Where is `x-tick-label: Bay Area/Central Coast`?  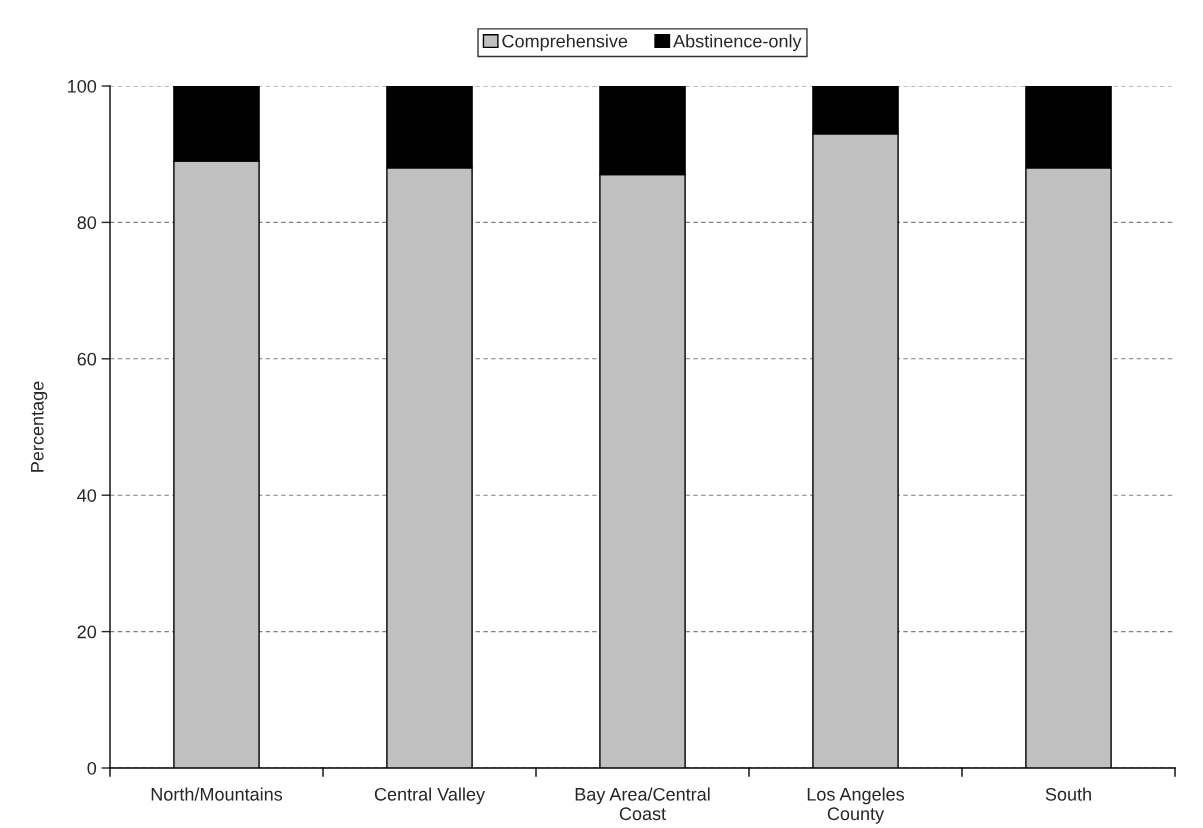 x-tick-label: Bay Area/Central Coast is located at coordinates (642, 804).